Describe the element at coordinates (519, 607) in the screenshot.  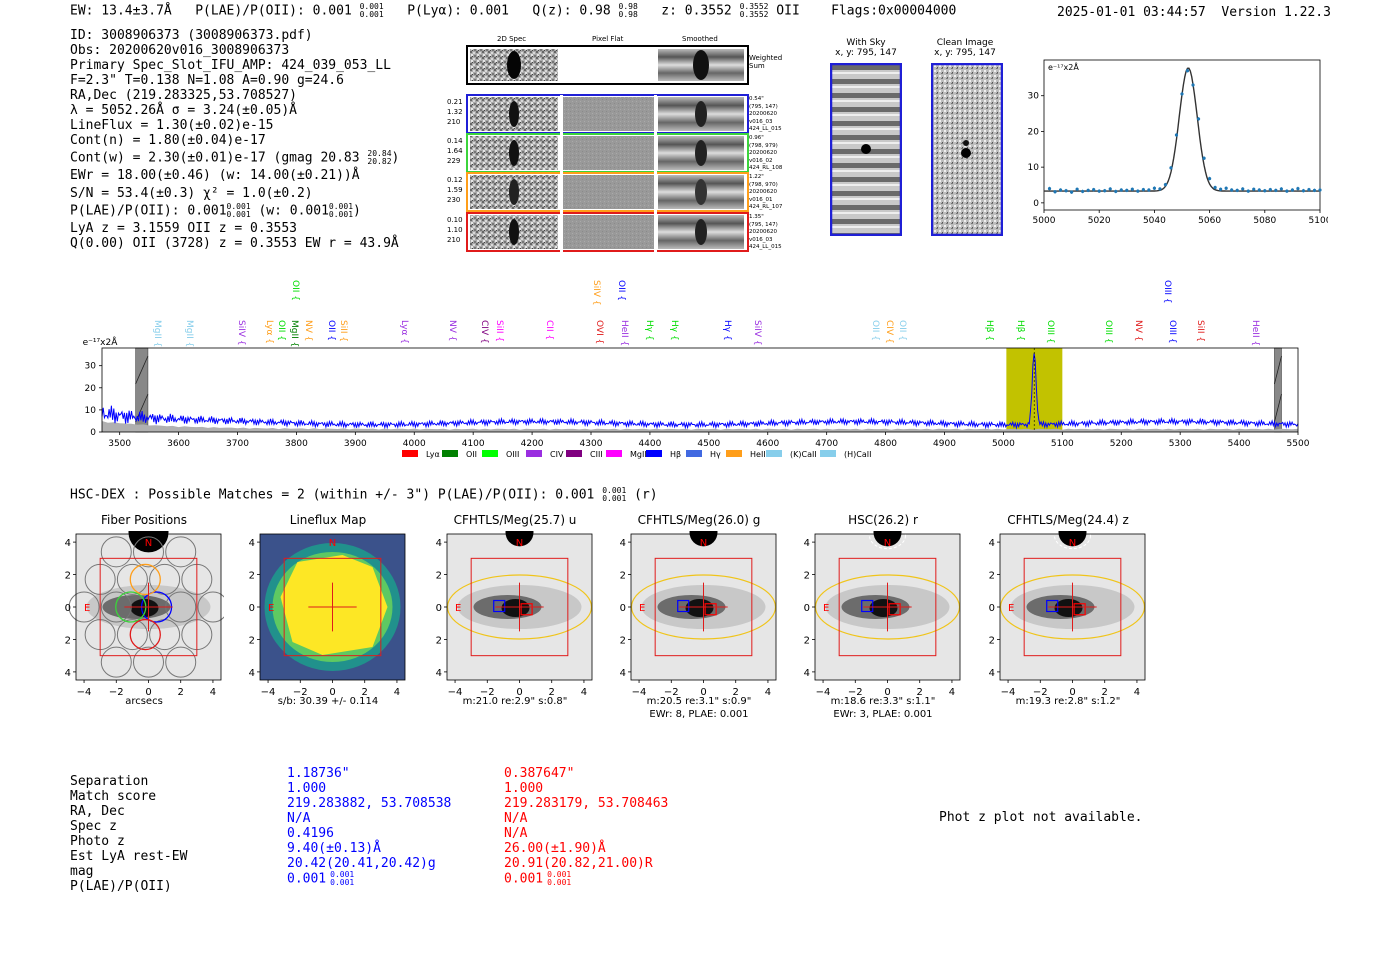
I see `sky-box` at that location.